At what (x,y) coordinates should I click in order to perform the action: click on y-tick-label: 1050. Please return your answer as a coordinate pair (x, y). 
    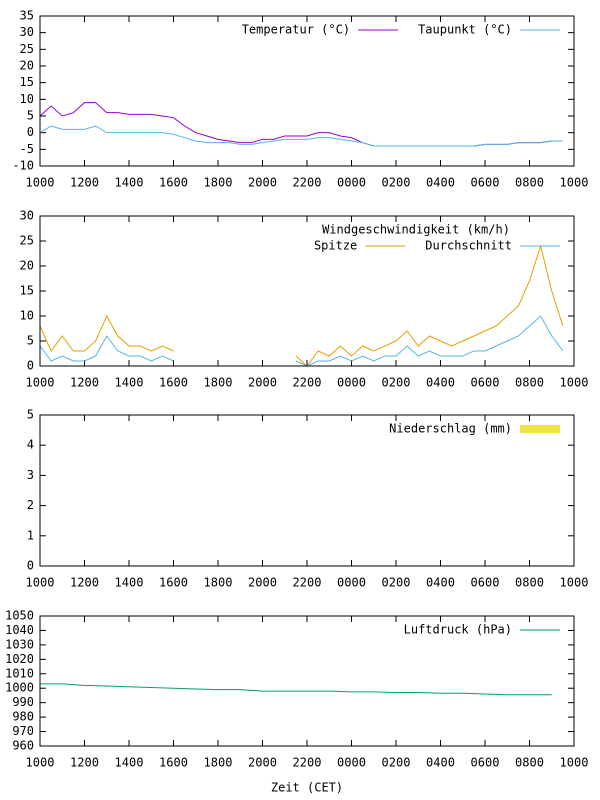
    Looking at the image, I should click on (19, 616).